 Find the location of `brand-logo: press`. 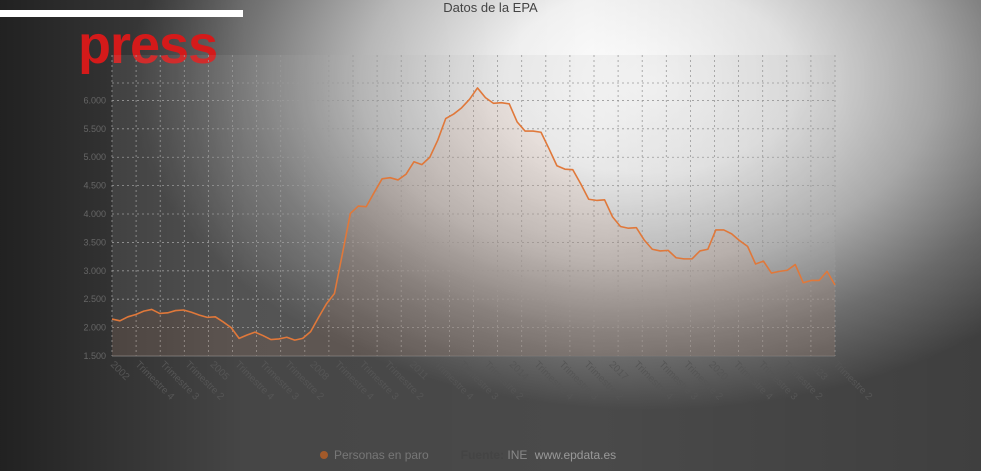

brand-logo: press is located at coordinates (148, 45).